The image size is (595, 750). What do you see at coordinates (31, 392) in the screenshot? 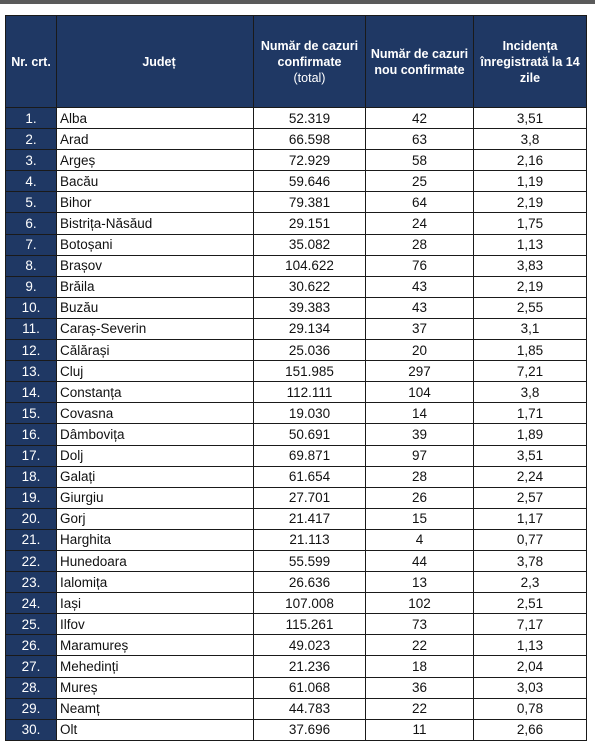
I see `row-number: 14.` at bounding box center [31, 392].